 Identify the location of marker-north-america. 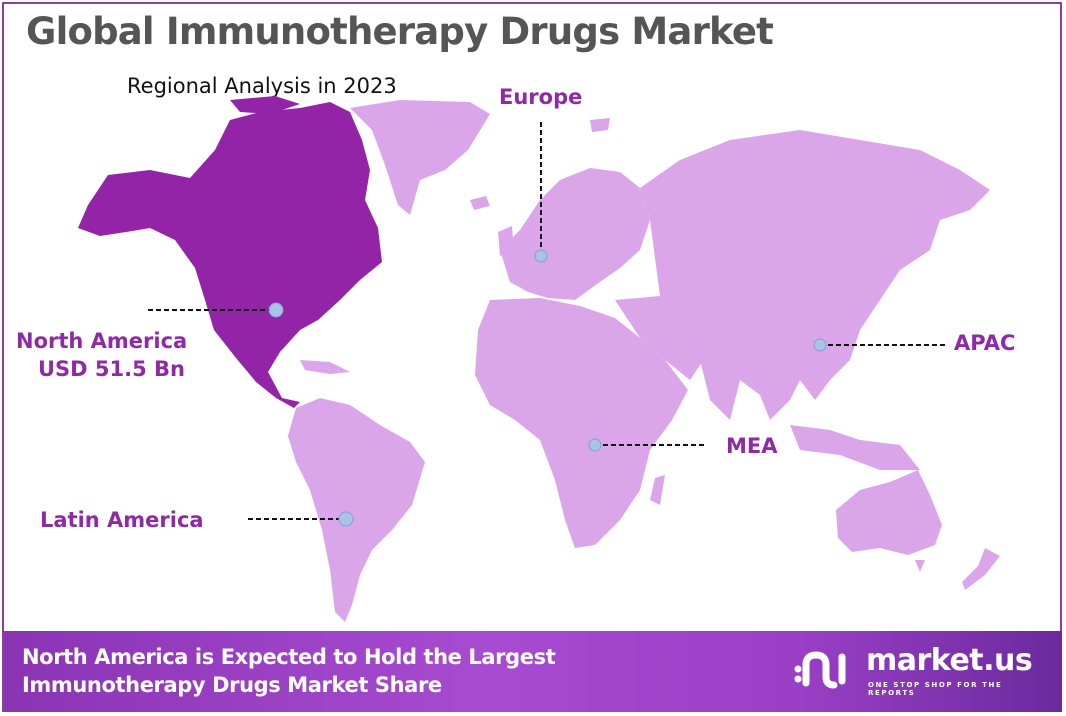
(216, 310).